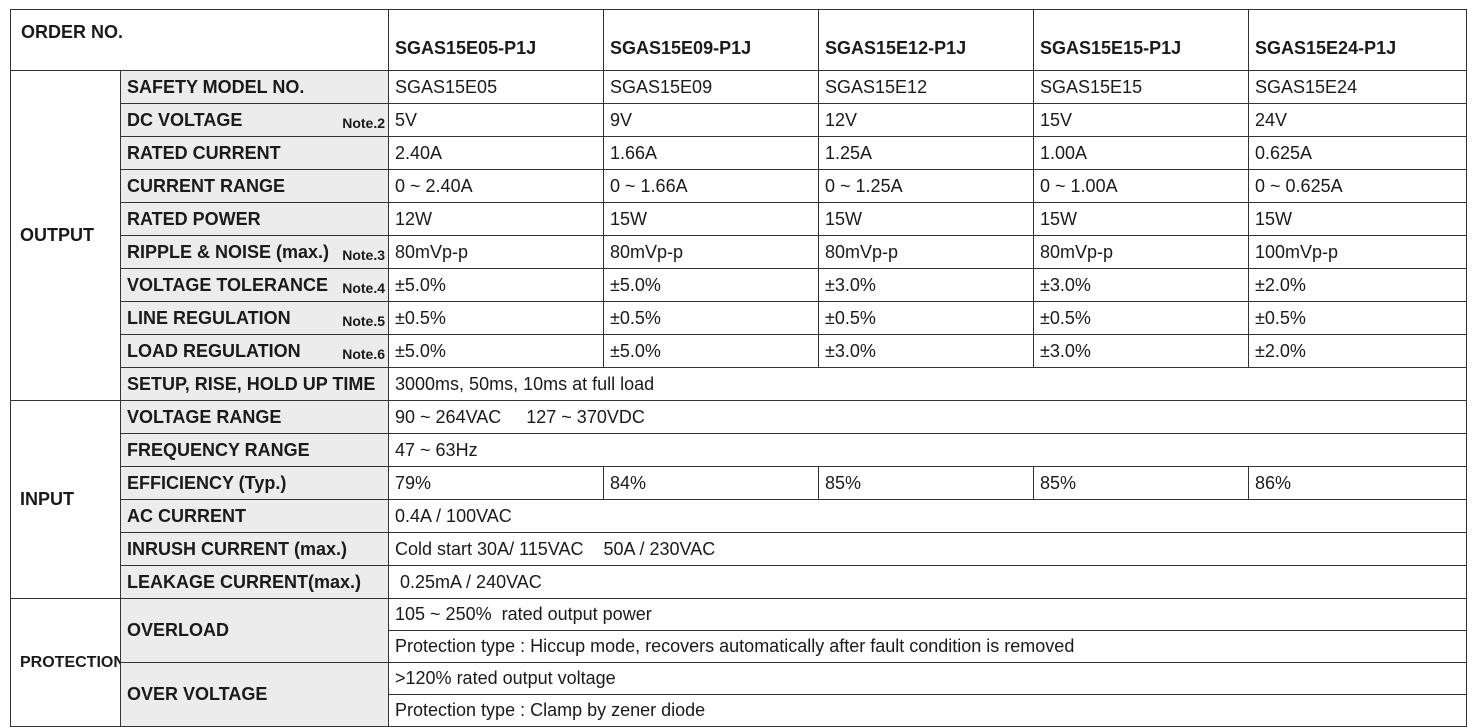 This screenshot has height=727, width=1474. Describe the element at coordinates (254, 285) in the screenshot. I see `row-label: VOLTAGE TOLERANCE Note.4` at that location.